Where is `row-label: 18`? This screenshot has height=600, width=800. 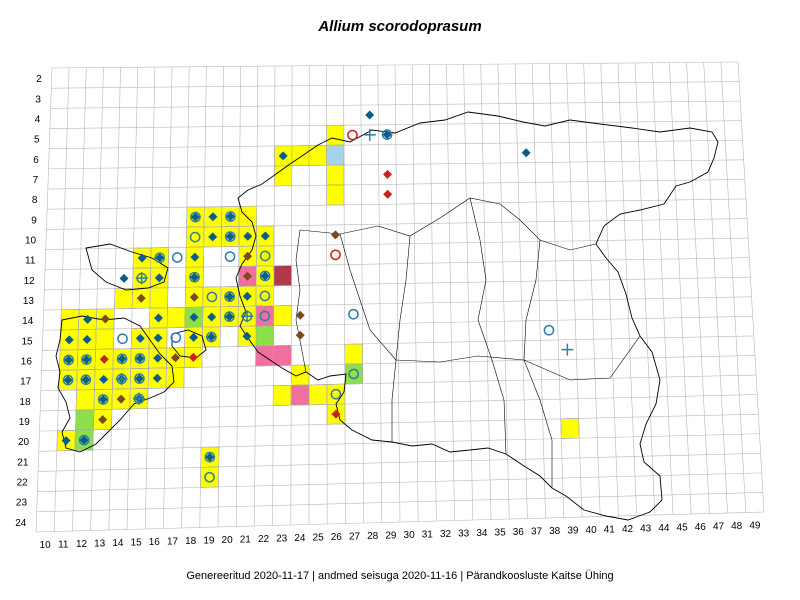 row-label: 18 is located at coordinates (25, 402).